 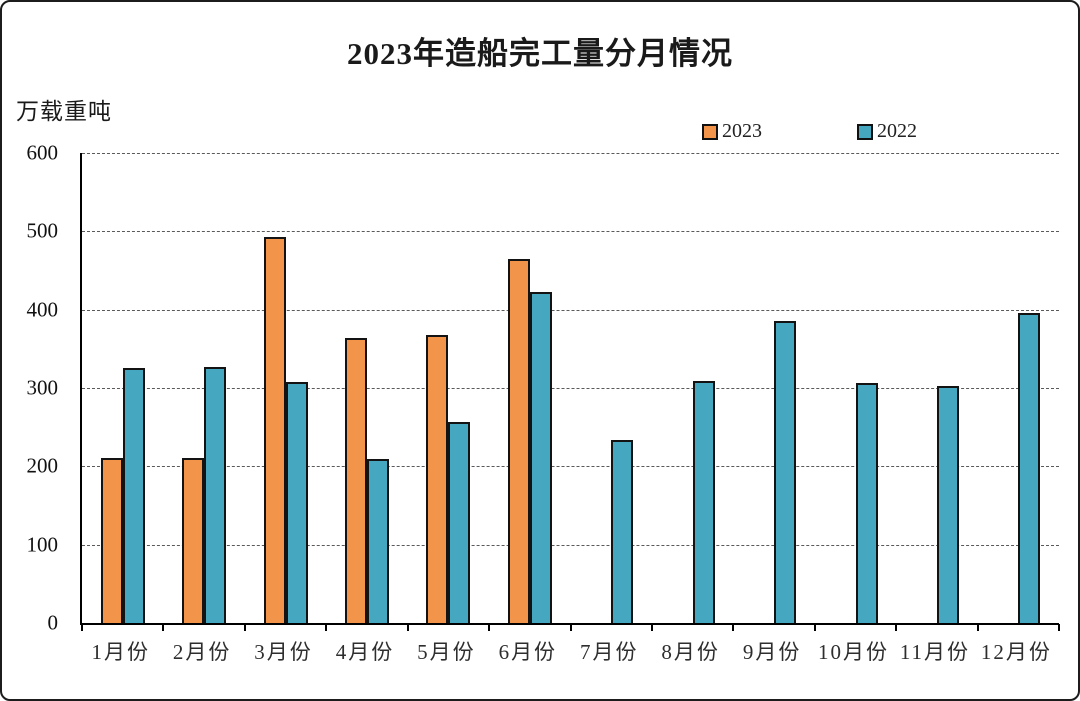 I want to click on bar-group-3月份, so click(x=285, y=388).